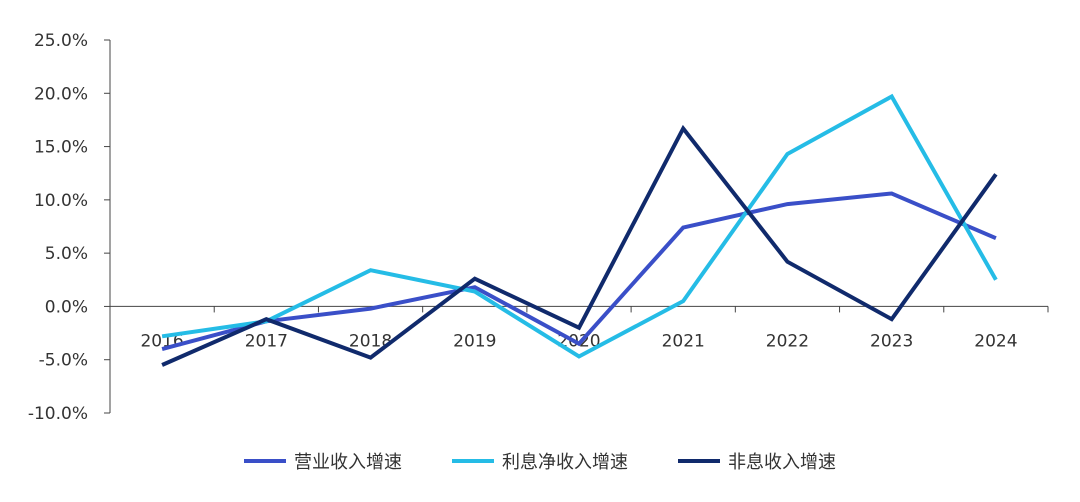 The width and height of the screenshot is (1080, 502). I want to click on y-tick-label: 10.0%, so click(61, 201).